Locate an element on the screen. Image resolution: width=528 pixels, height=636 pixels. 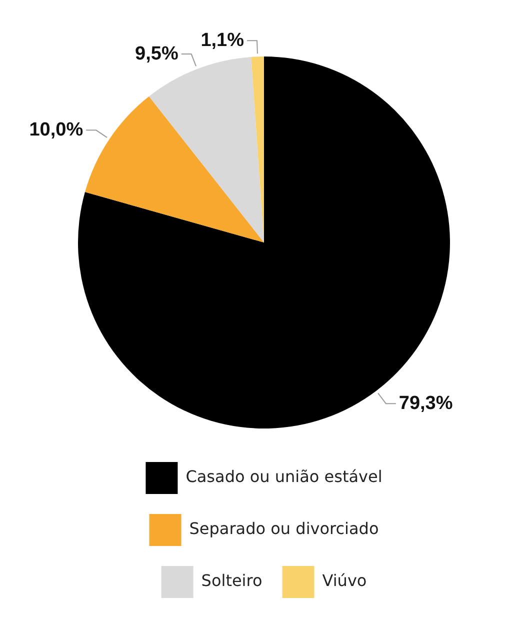
data-label: 9,5% is located at coordinates (156, 53).